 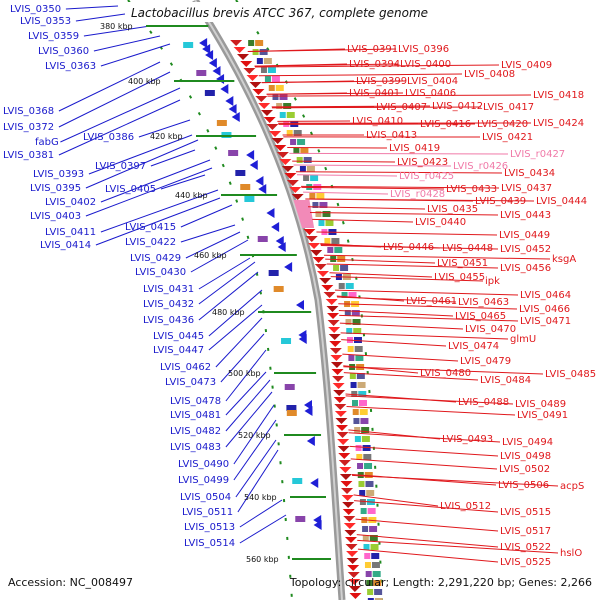 I want to click on gene-label-left: LVIS_0368, so click(x=28, y=111).